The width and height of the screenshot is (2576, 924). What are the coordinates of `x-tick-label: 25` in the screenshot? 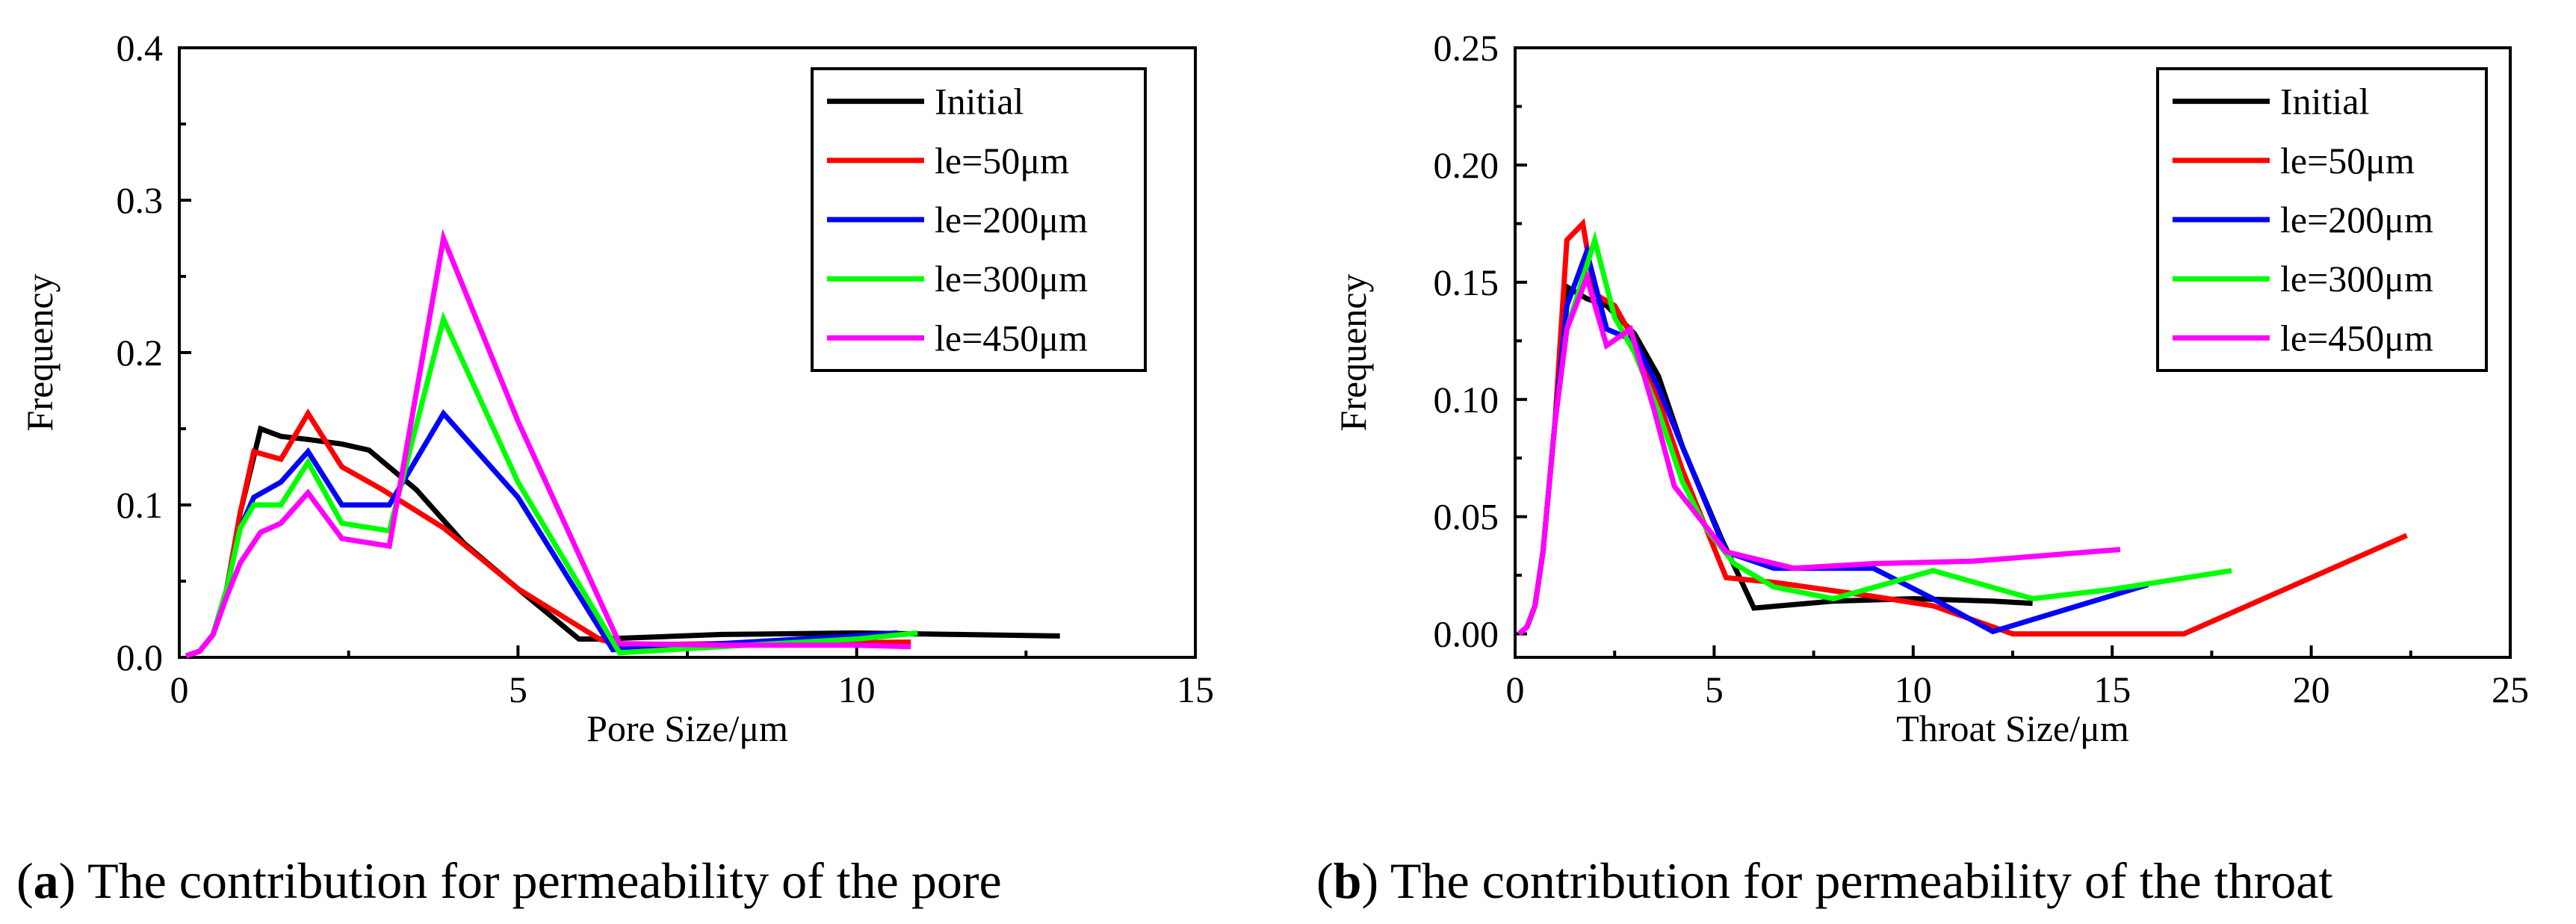 It's located at (2510, 690).